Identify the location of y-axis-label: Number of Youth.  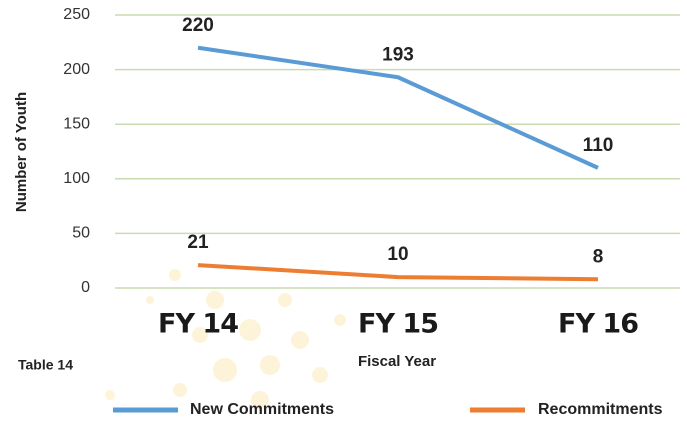
(21, 152).